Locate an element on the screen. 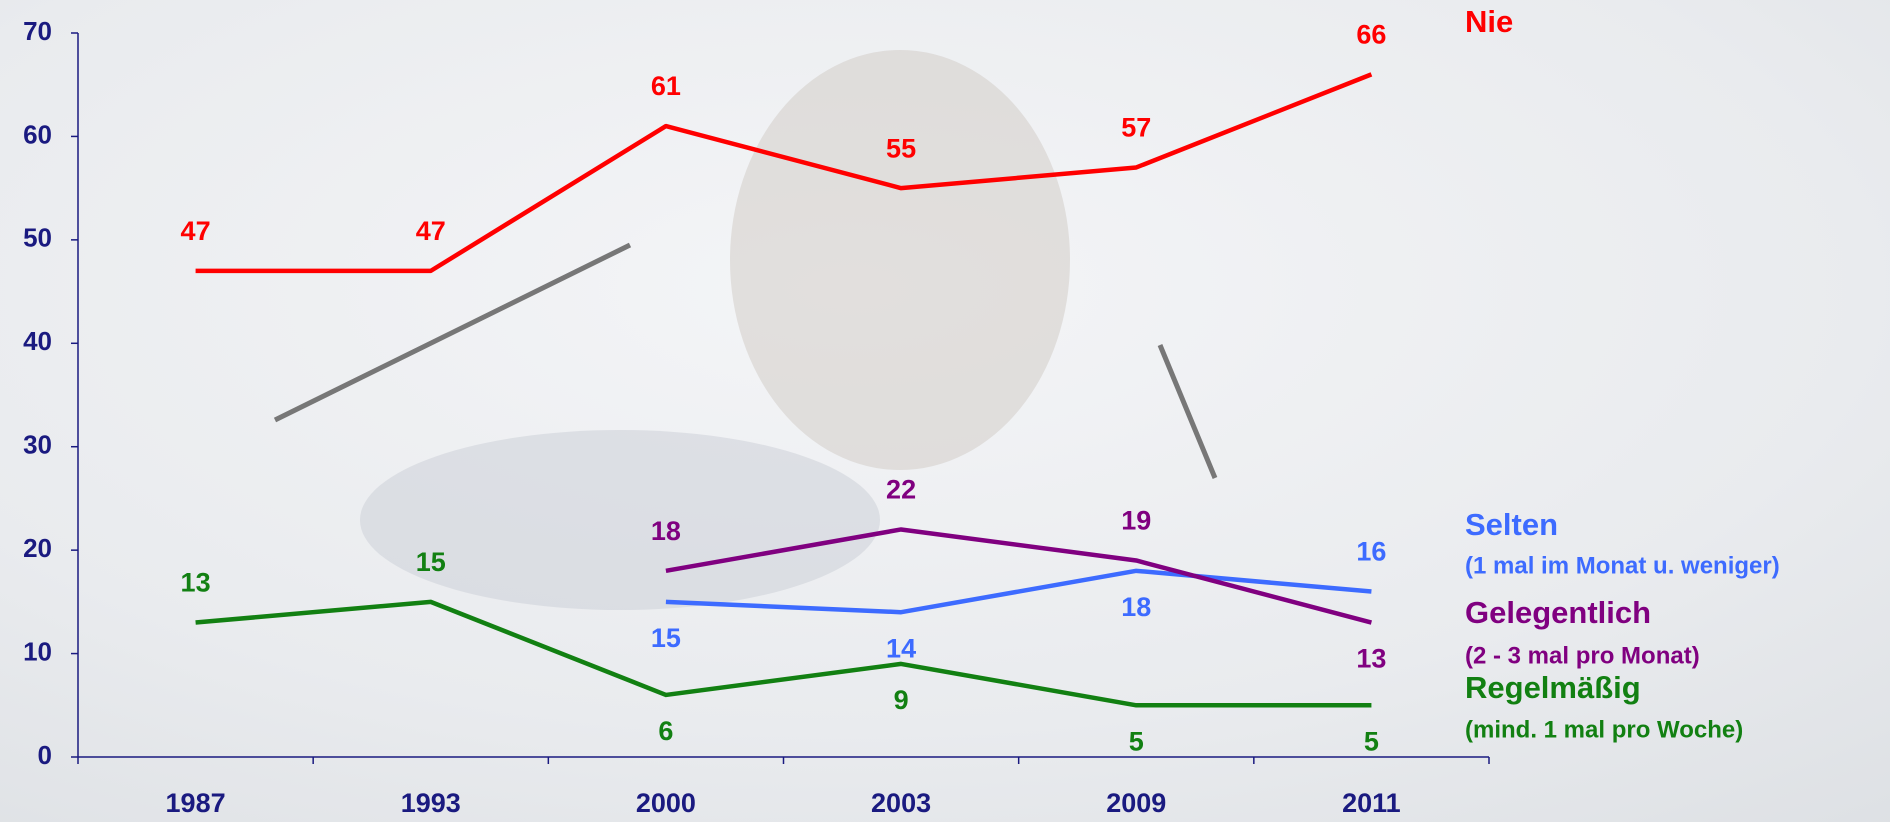 This screenshot has height=822, width=1890. y-tick-label: 50 is located at coordinates (37, 238).